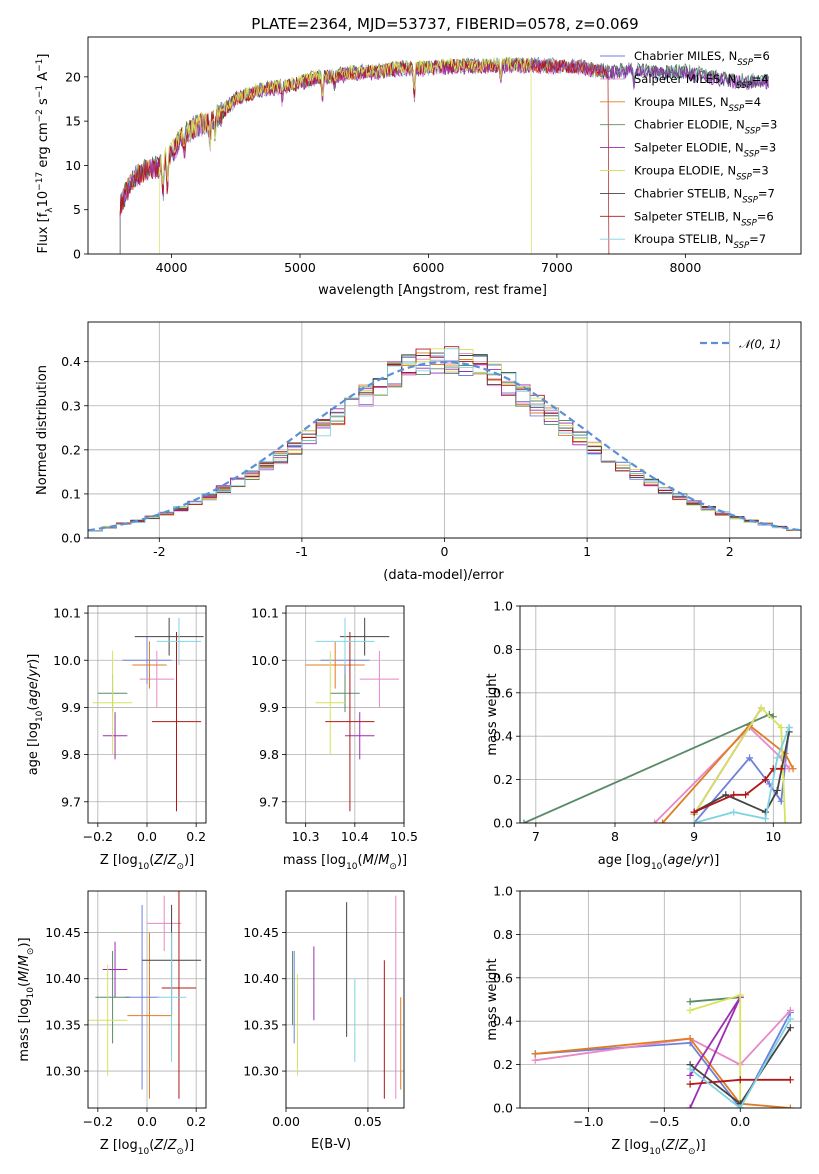  What do you see at coordinates (63, 932) in the screenshot?
I see `mass_vs_z-ytick-label: 10.45` at bounding box center [63, 932].